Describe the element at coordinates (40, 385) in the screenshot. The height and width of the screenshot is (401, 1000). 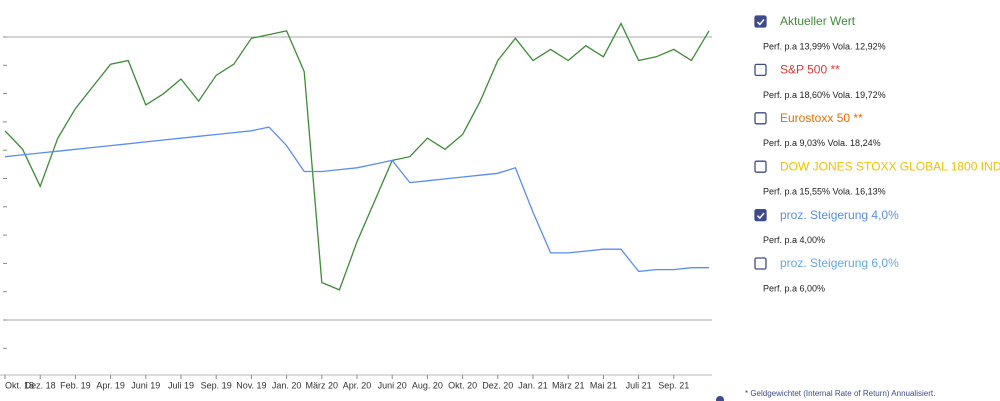
I see `x-tick-label: Dez. 18` at that location.